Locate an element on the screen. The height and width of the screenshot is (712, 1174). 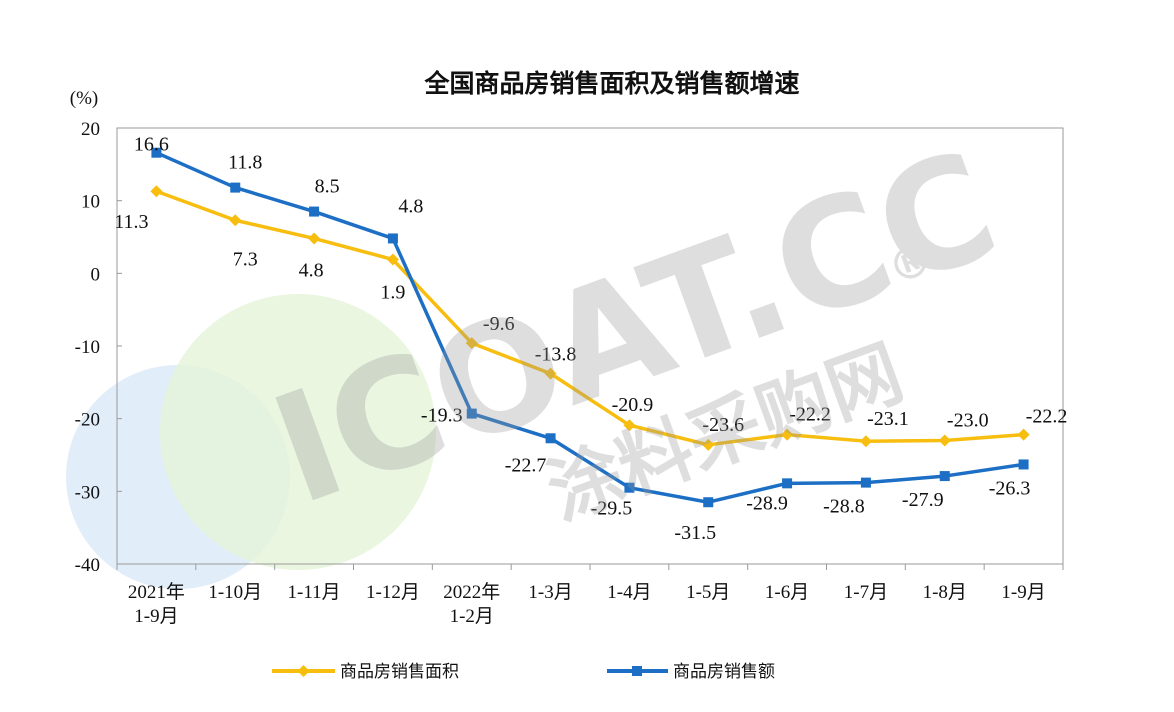
x-tick-label: 1-6月 is located at coordinates (787, 592).